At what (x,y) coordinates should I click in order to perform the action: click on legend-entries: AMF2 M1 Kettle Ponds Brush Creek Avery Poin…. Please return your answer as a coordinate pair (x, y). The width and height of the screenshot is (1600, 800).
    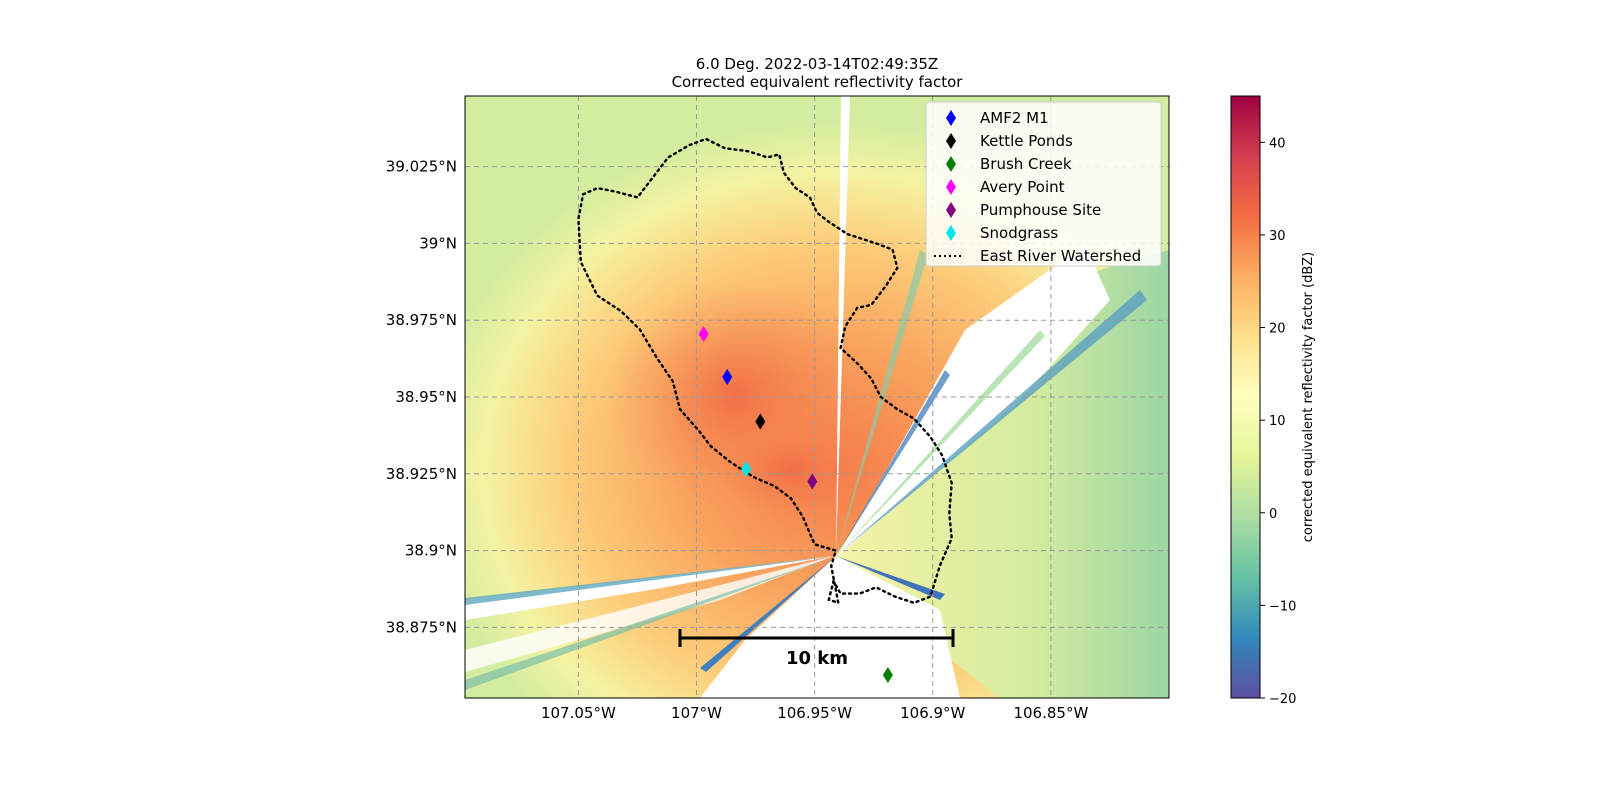
    Looking at the image, I should click on (1037, 187).